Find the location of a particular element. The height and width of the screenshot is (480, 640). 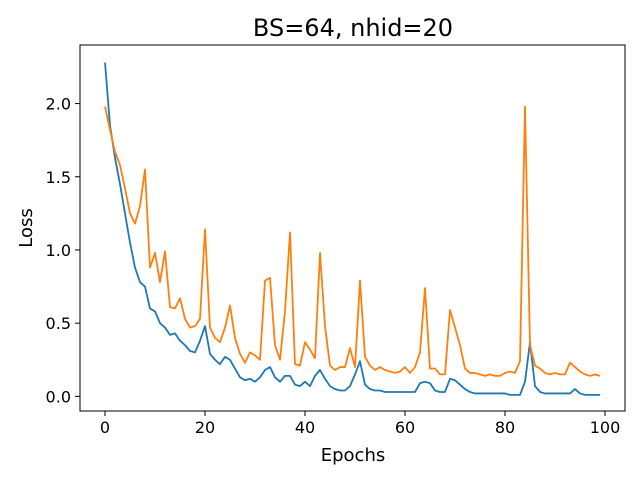

x-tick-label: 100 is located at coordinates (605, 427).